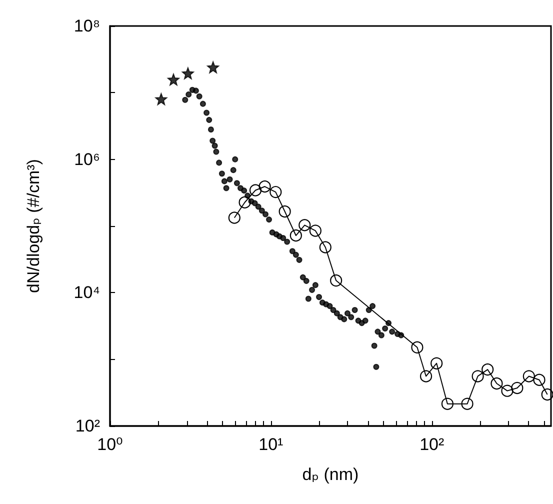 The image size is (553, 504). What do you see at coordinates (87, 159) in the screenshot?
I see `y-tick-label: 10⁶` at bounding box center [87, 159].